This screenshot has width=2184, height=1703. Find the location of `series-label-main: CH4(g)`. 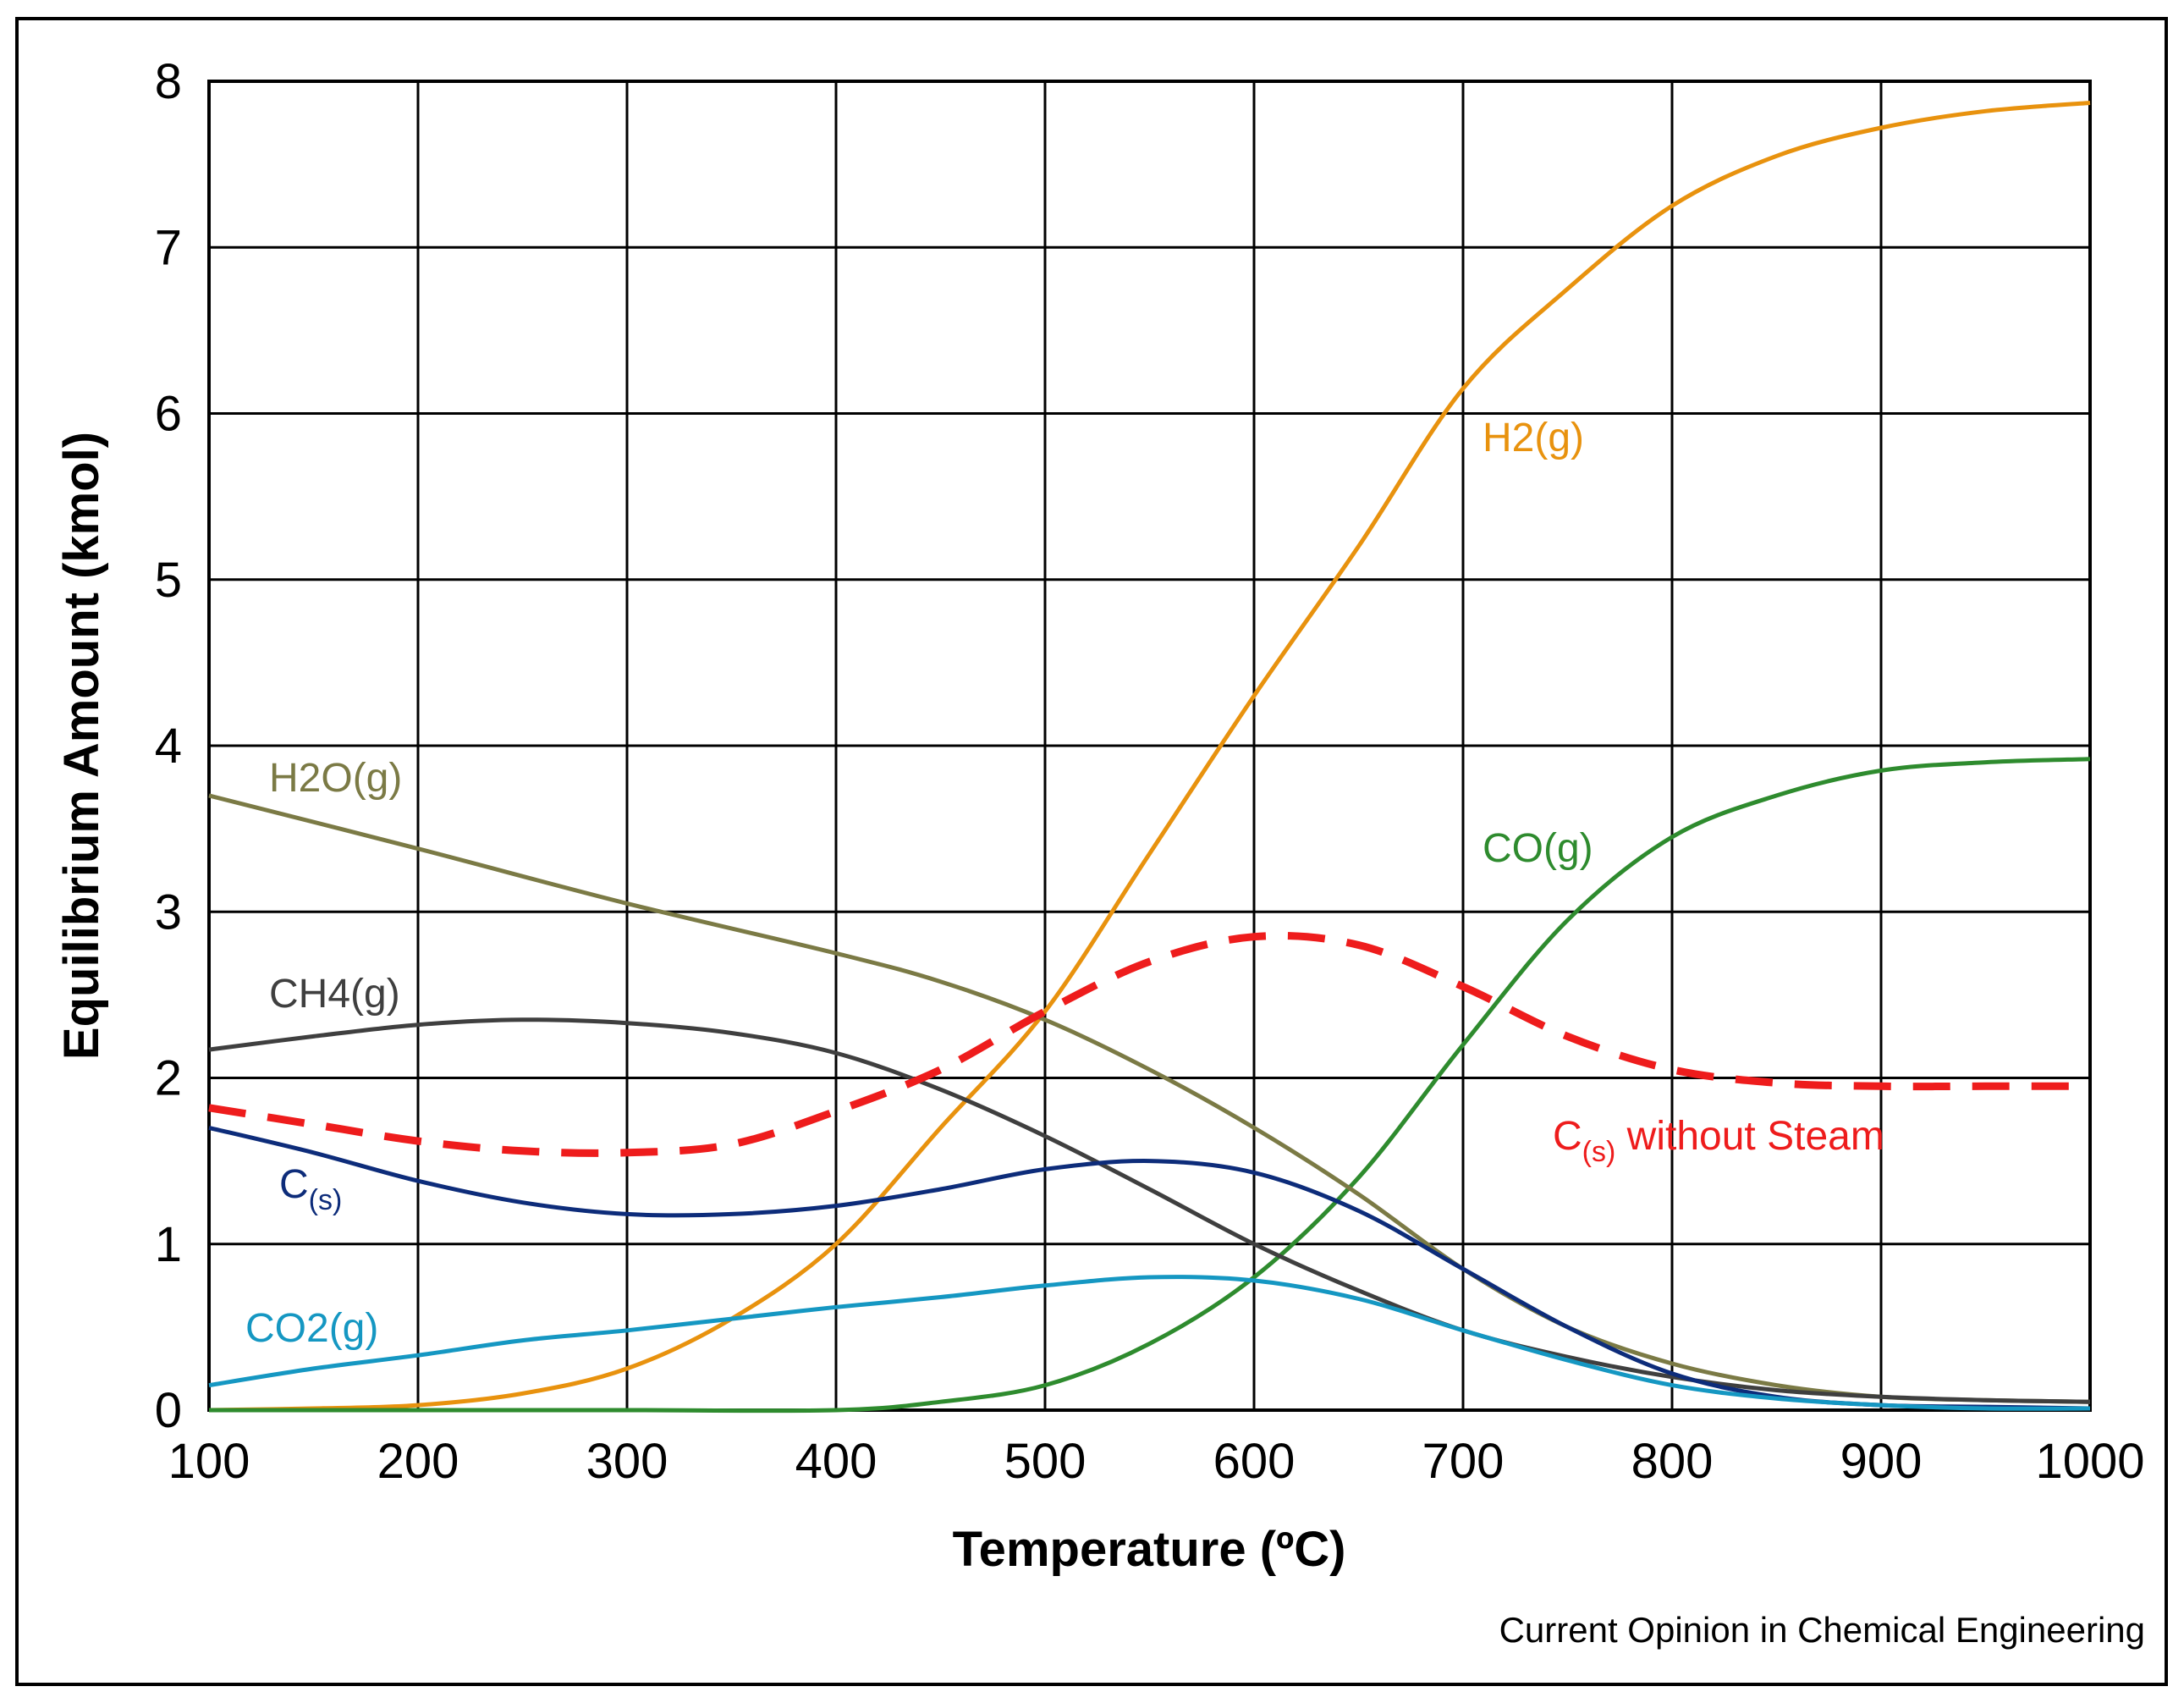

series-label-main: CH4(g) is located at coordinates (334, 994).